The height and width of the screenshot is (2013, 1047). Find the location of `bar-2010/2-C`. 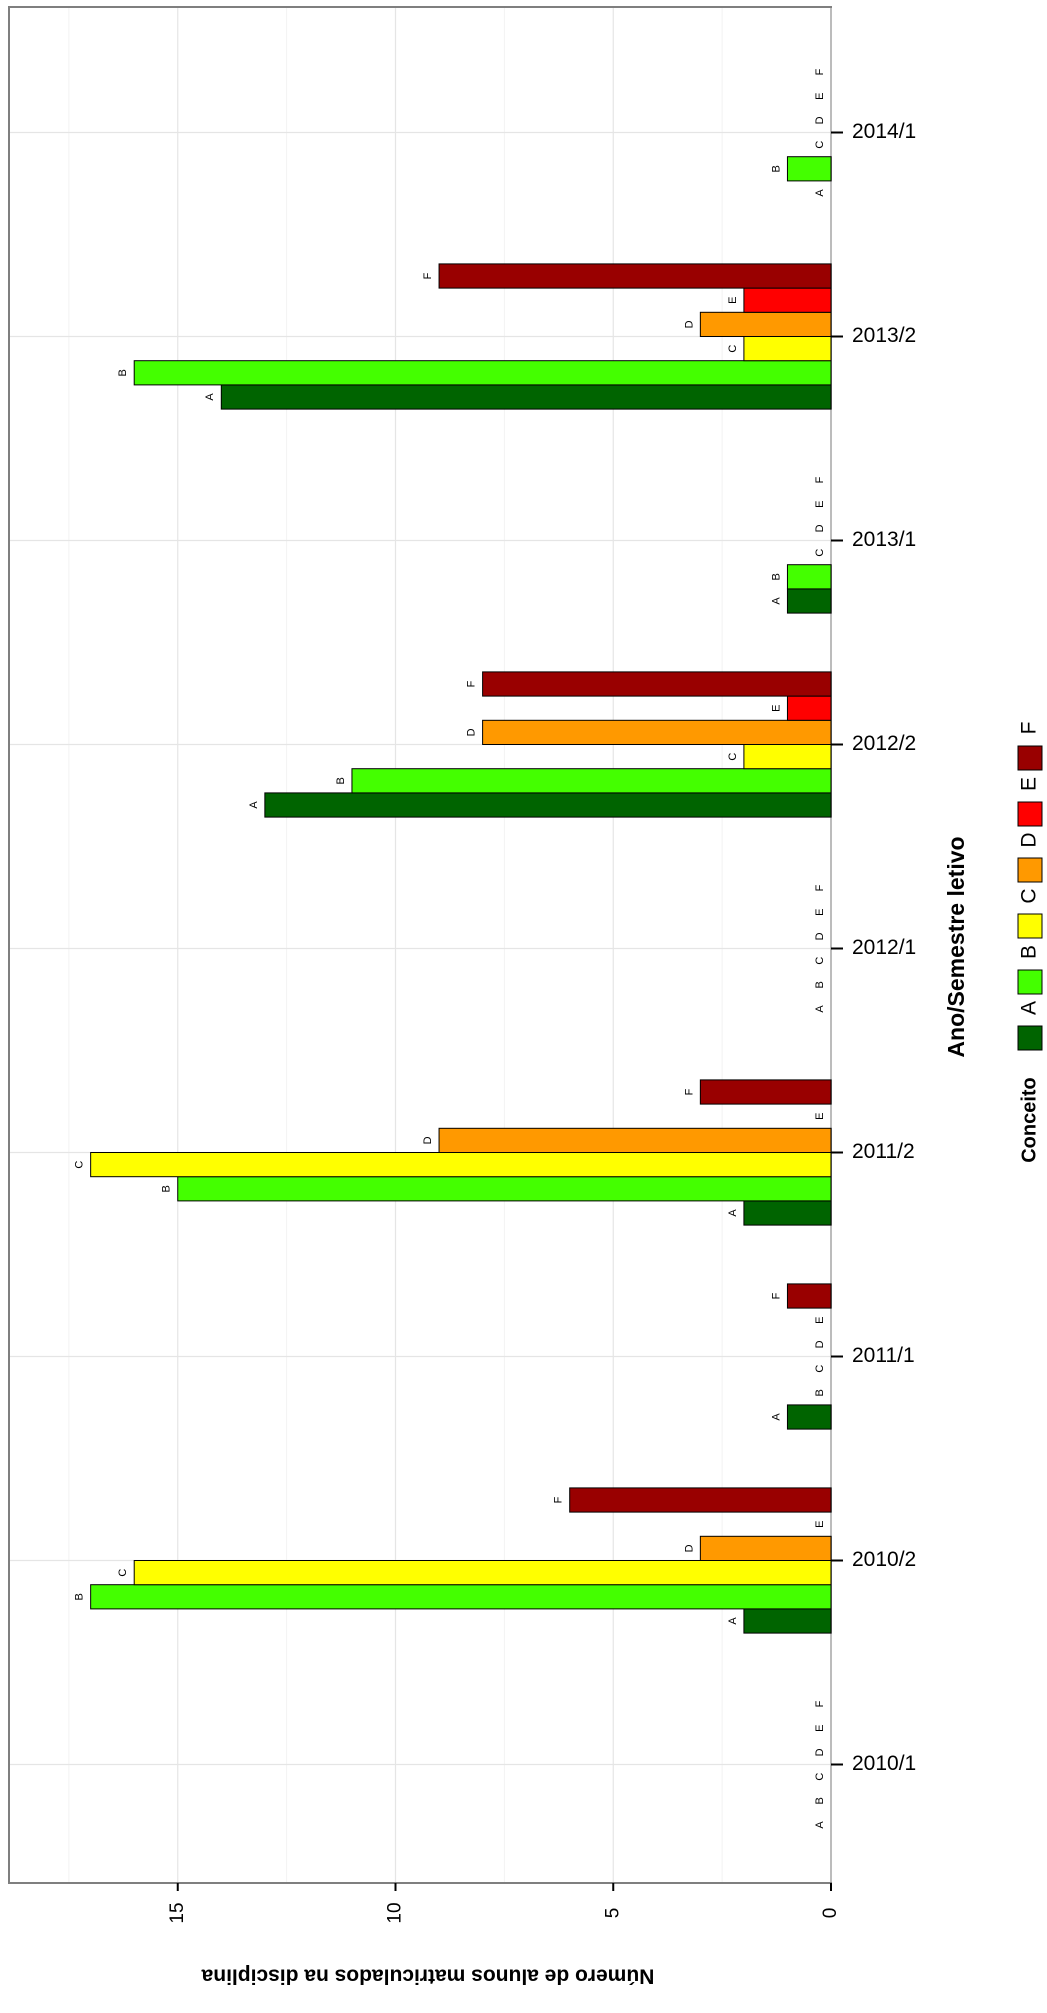

bar-2010/2-C is located at coordinates (482, 1573).